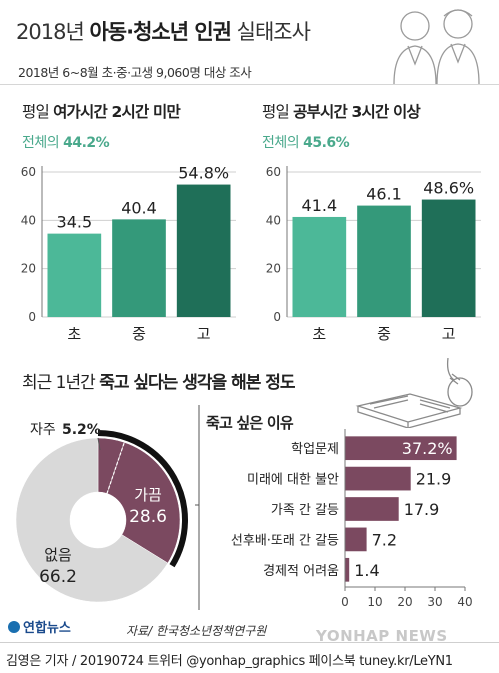 This screenshot has width=499, height=673. Describe the element at coordinates (28, 172) in the screenshot. I see `leisure-ytick-label: 60` at that location.